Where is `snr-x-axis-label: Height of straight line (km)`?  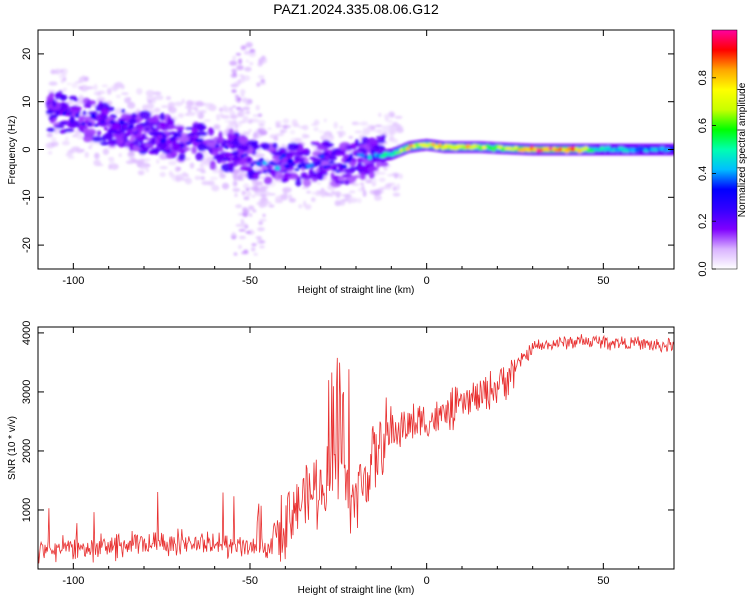 snr-x-axis-label: Height of straight line (km) is located at coordinates (356, 590).